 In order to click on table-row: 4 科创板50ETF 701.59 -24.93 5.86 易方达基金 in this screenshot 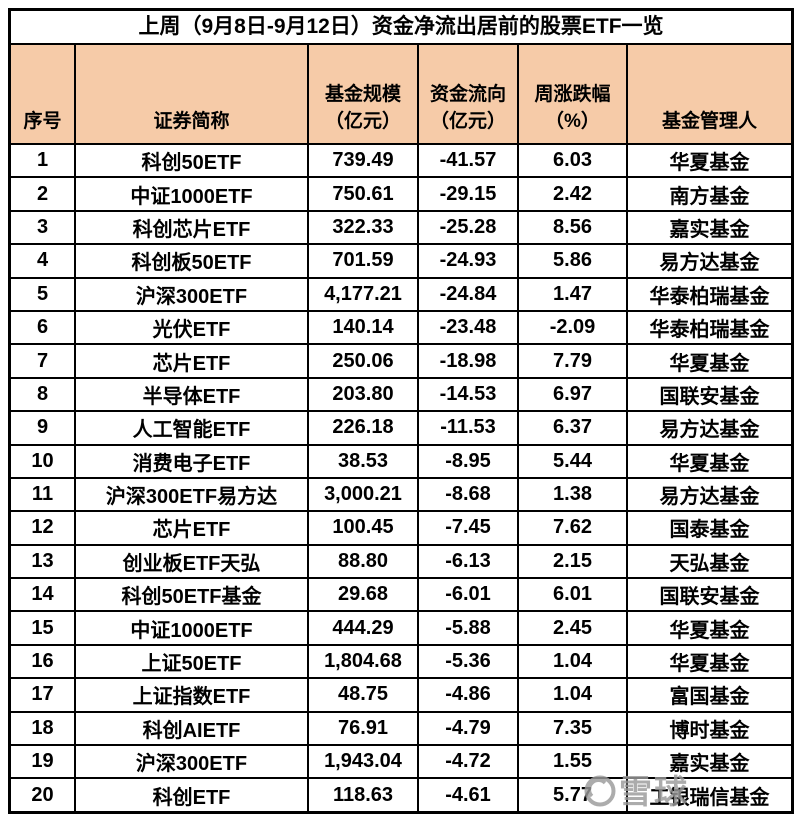, I will do `click(401, 262)`.